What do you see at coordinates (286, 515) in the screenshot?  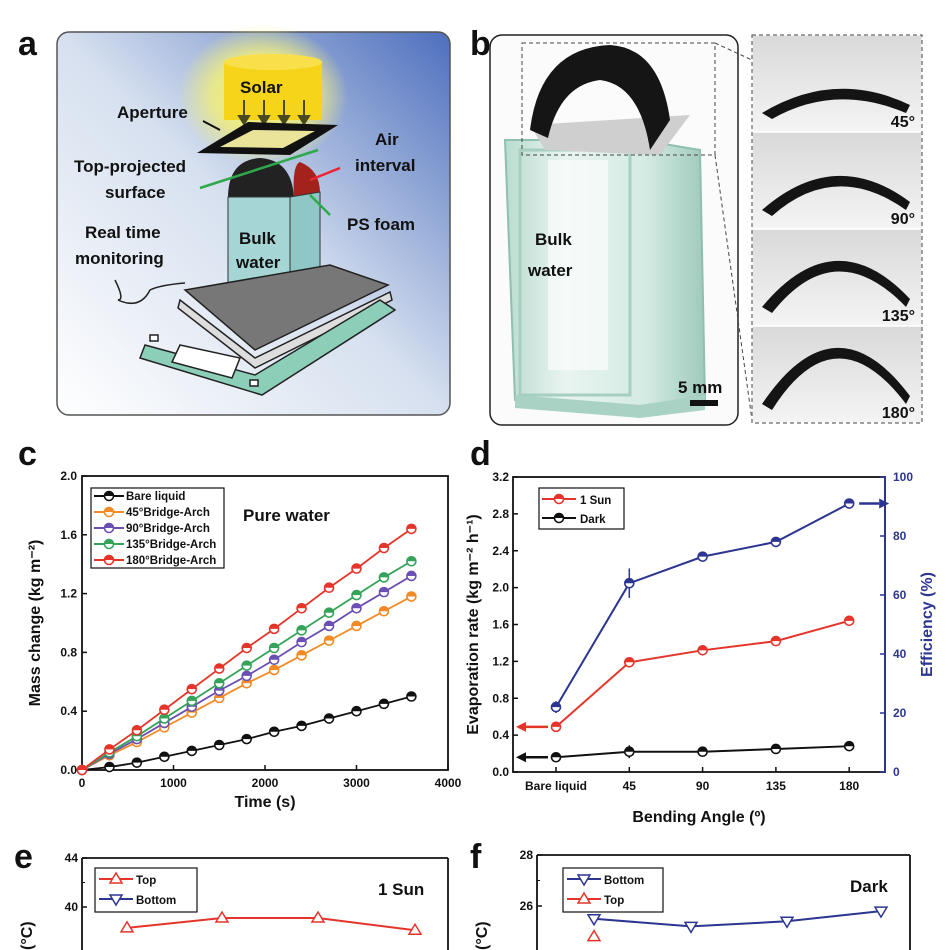 I see `annotation-pure-water: Pure water` at bounding box center [286, 515].